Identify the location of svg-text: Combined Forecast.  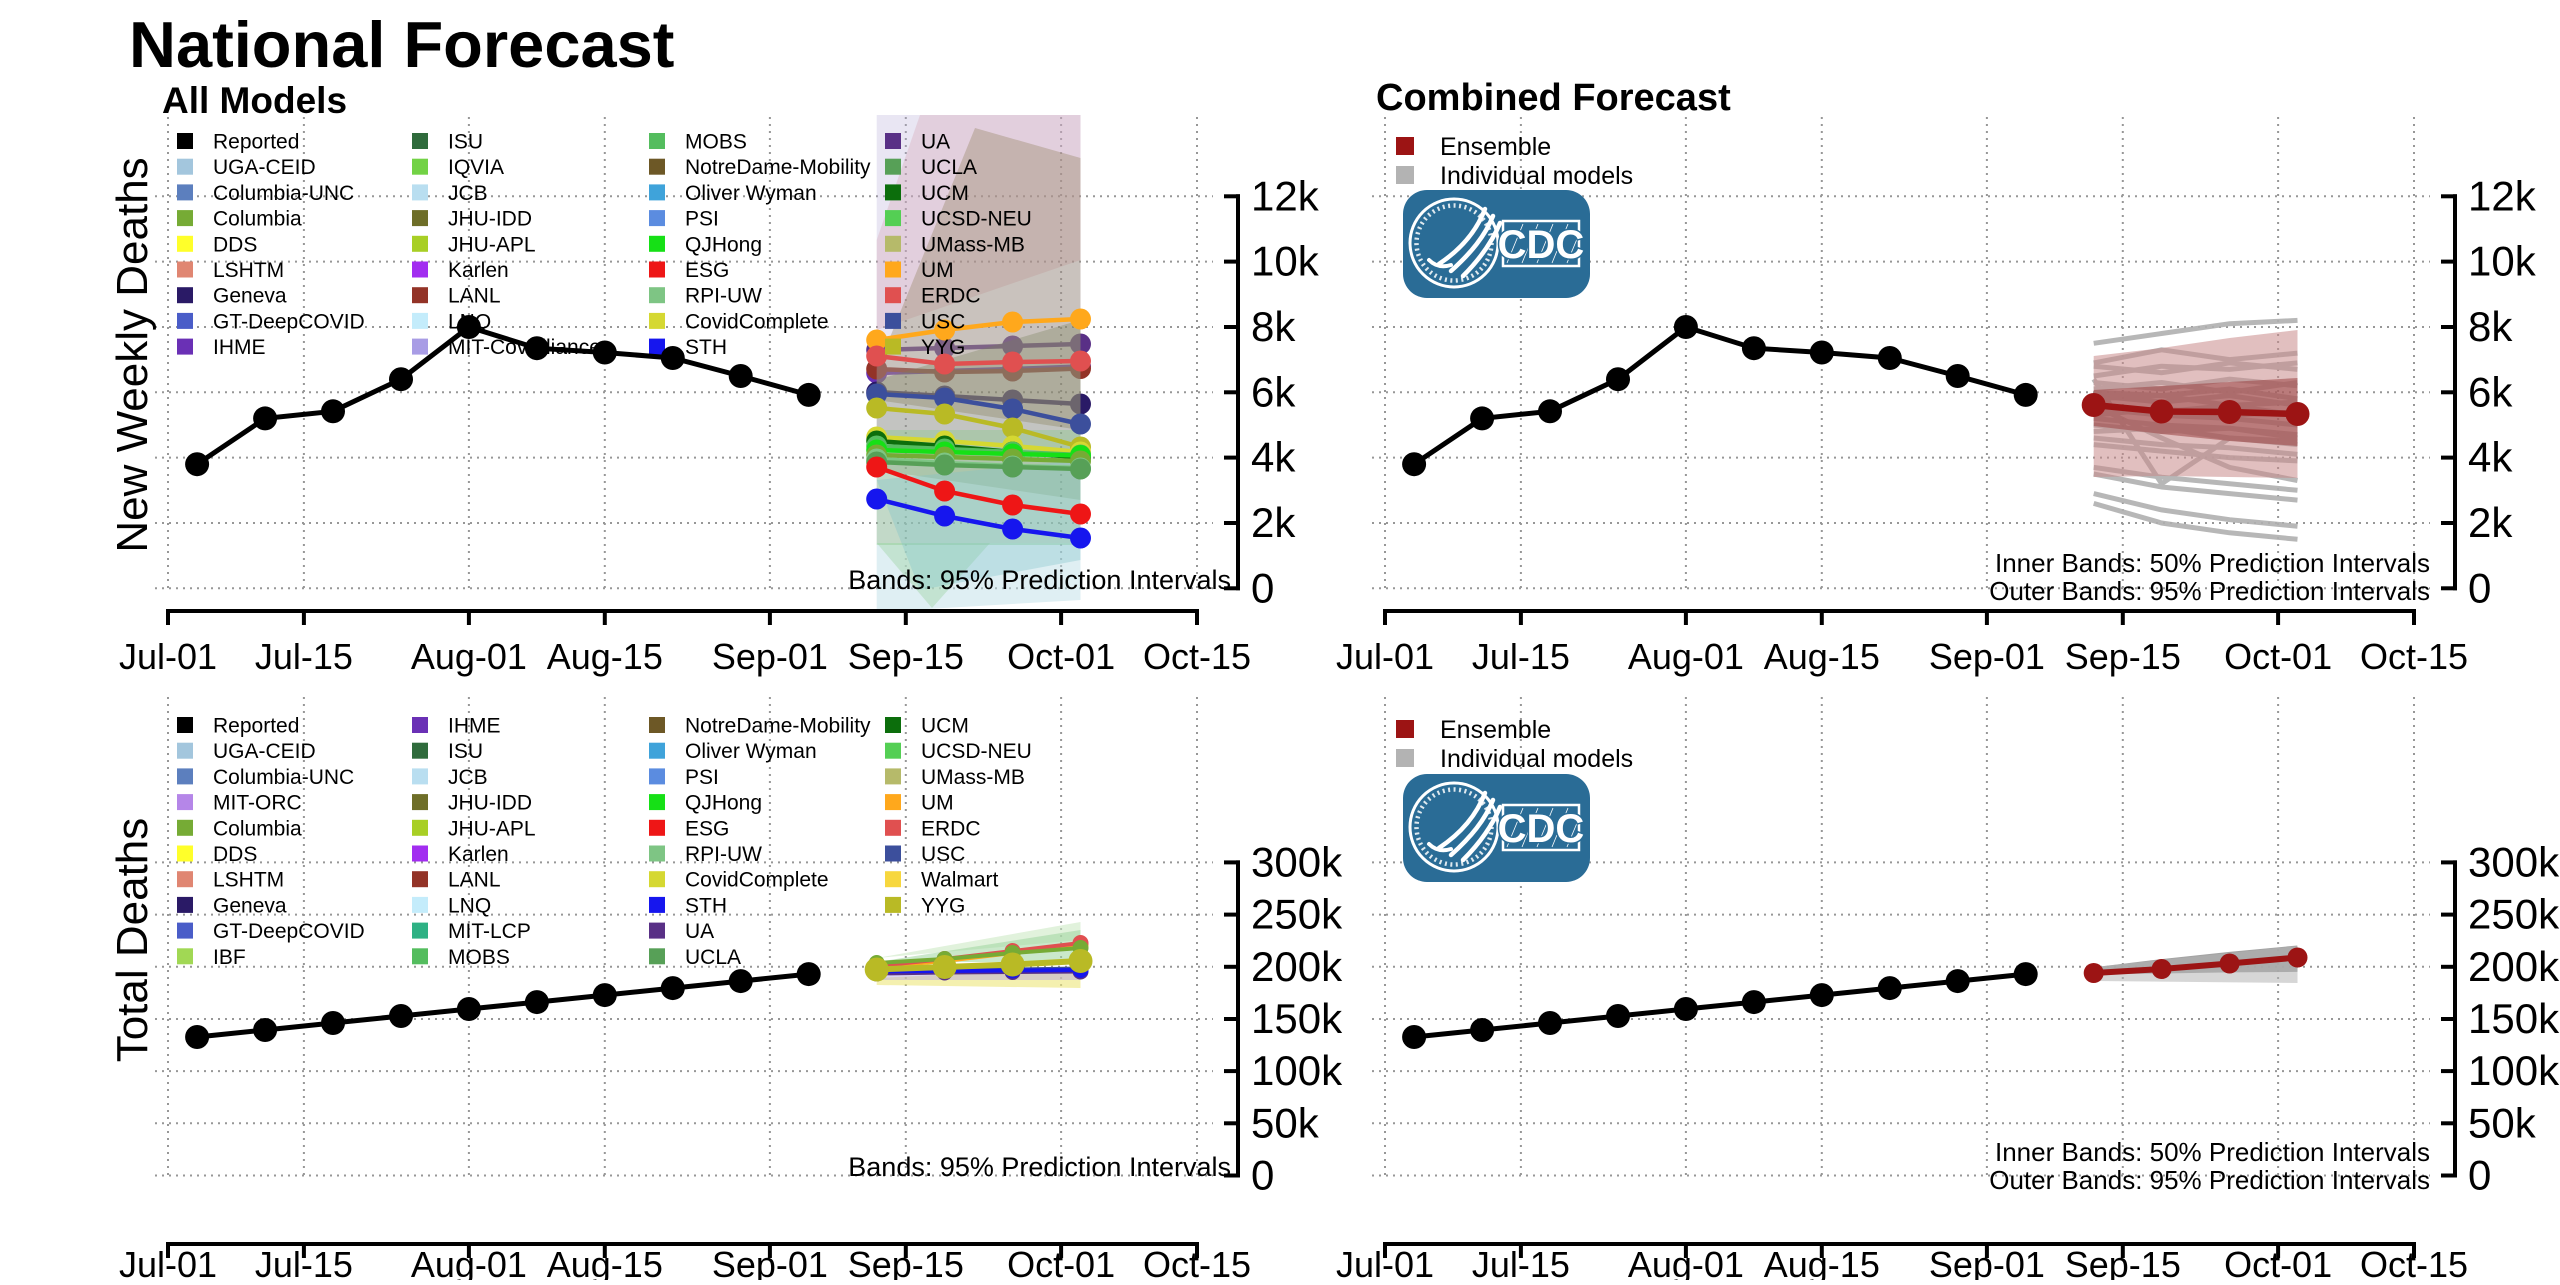
(1553, 98).